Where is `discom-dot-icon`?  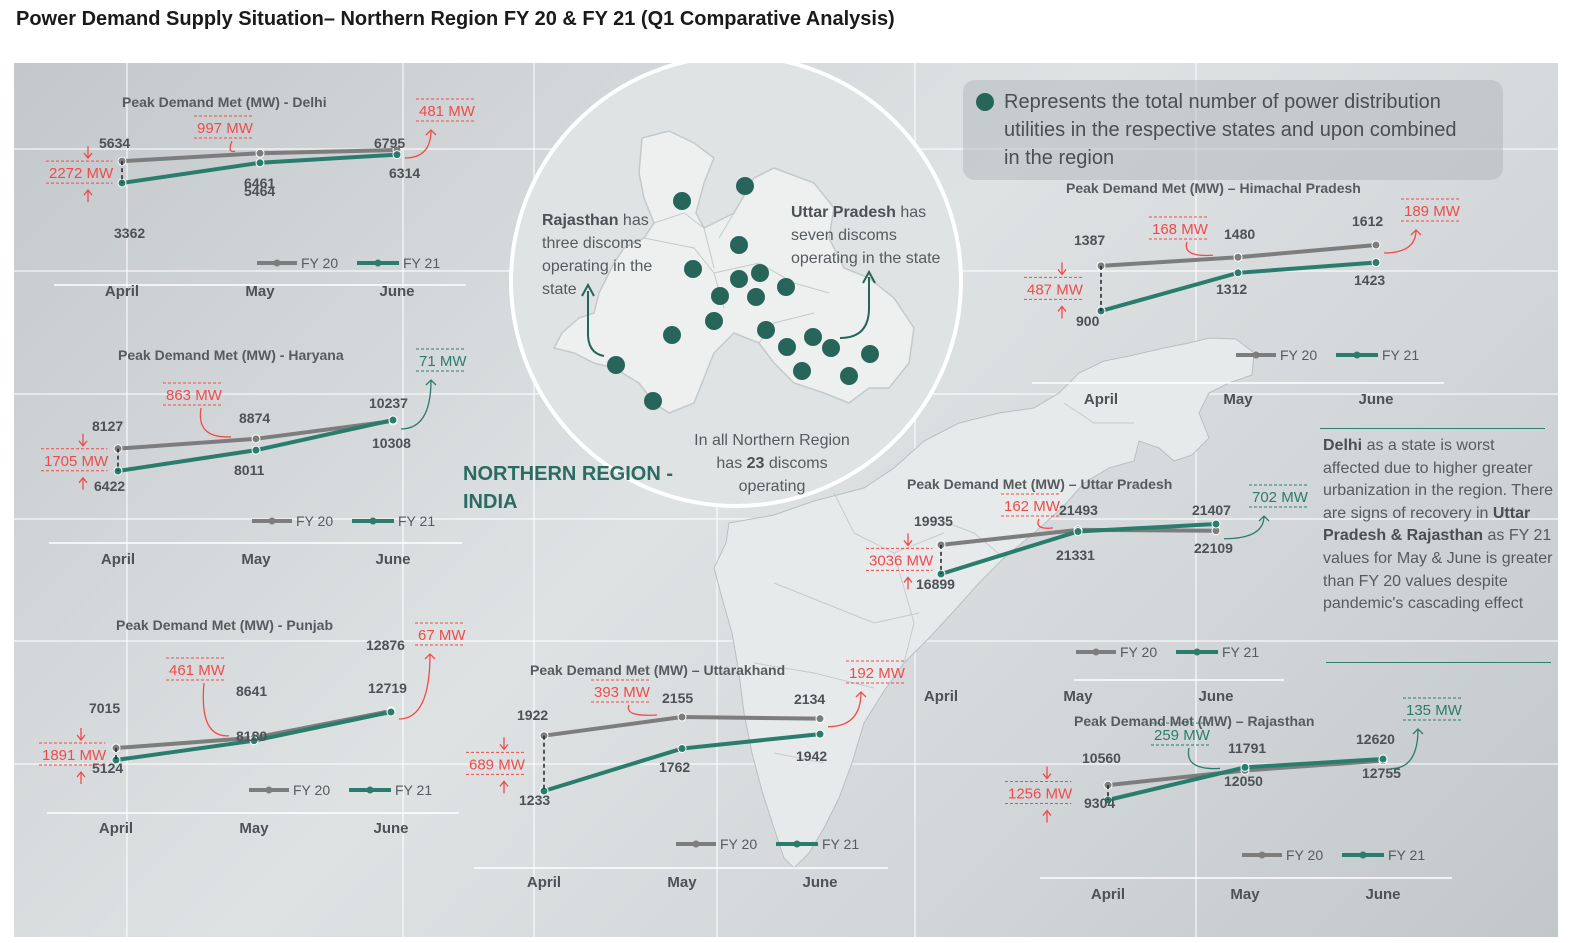
discom-dot-icon is located at coordinates (985, 102).